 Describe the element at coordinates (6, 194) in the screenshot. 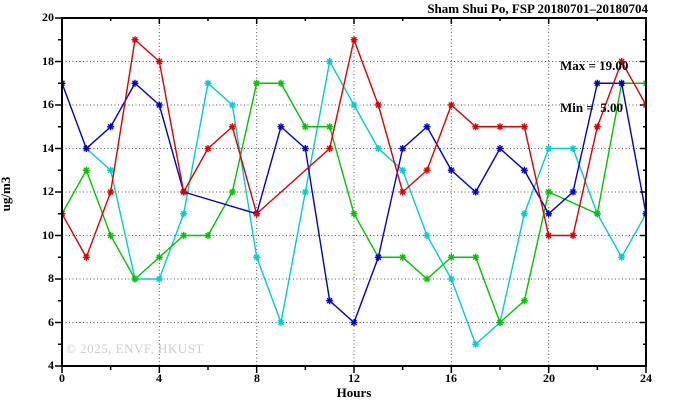

I see `y-axis-label: ug/m3` at that location.